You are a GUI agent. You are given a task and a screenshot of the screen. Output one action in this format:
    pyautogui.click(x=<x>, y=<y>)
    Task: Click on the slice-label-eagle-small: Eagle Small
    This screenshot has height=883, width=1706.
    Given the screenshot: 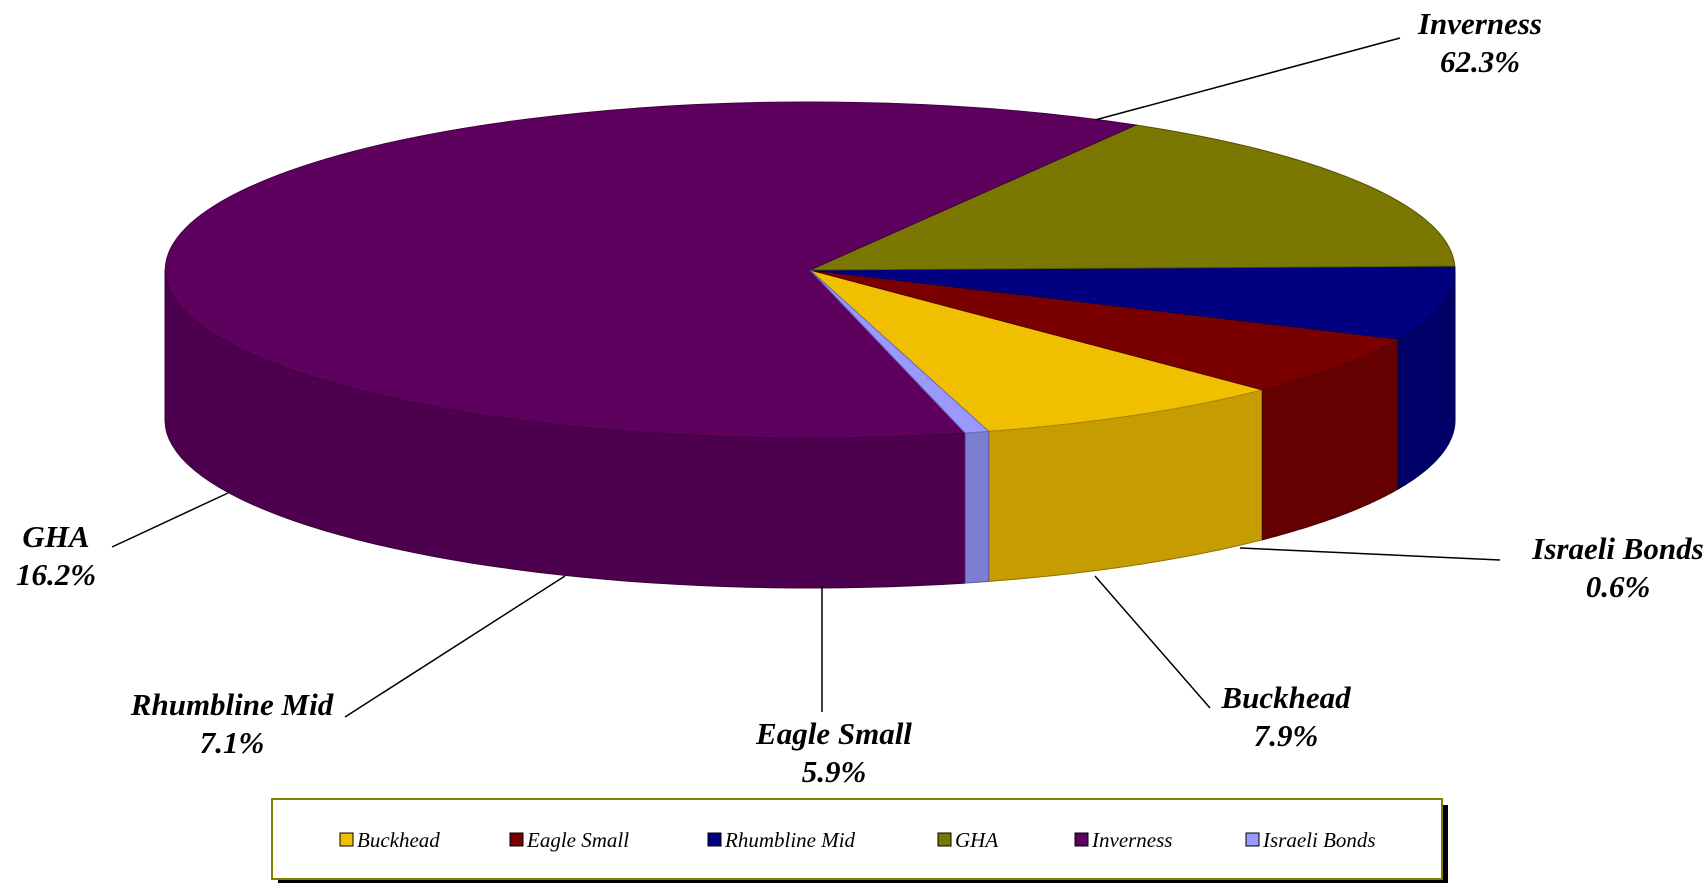 What is the action you would take?
    pyautogui.click(x=833, y=733)
    